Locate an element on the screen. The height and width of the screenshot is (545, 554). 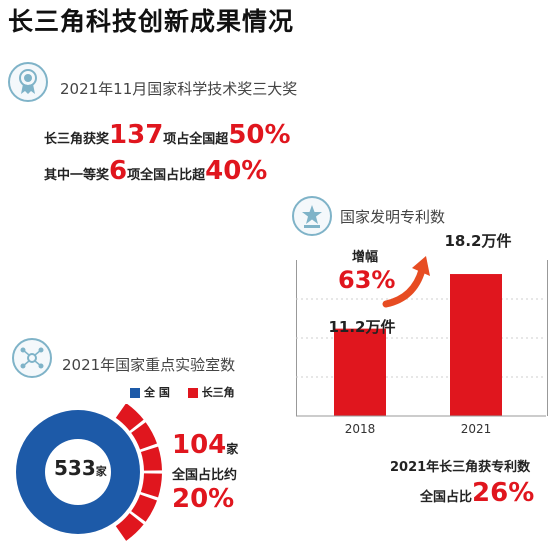
labs-donut-chart is located at coordinates (89, 472).